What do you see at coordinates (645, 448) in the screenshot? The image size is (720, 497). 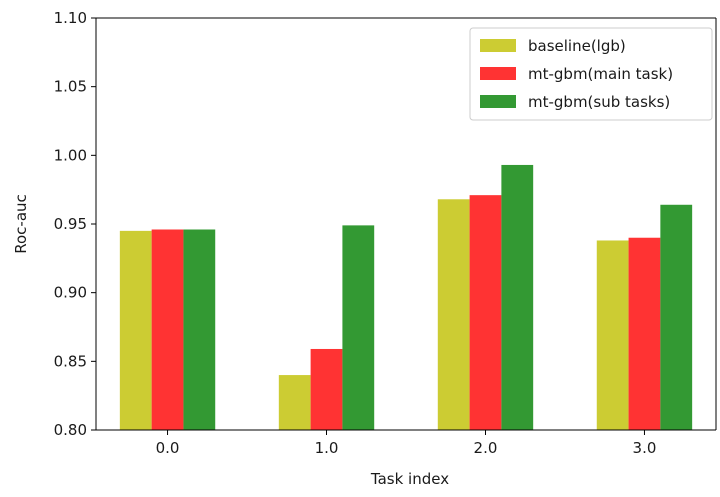 I see `x-tick-label: 3.0` at bounding box center [645, 448].